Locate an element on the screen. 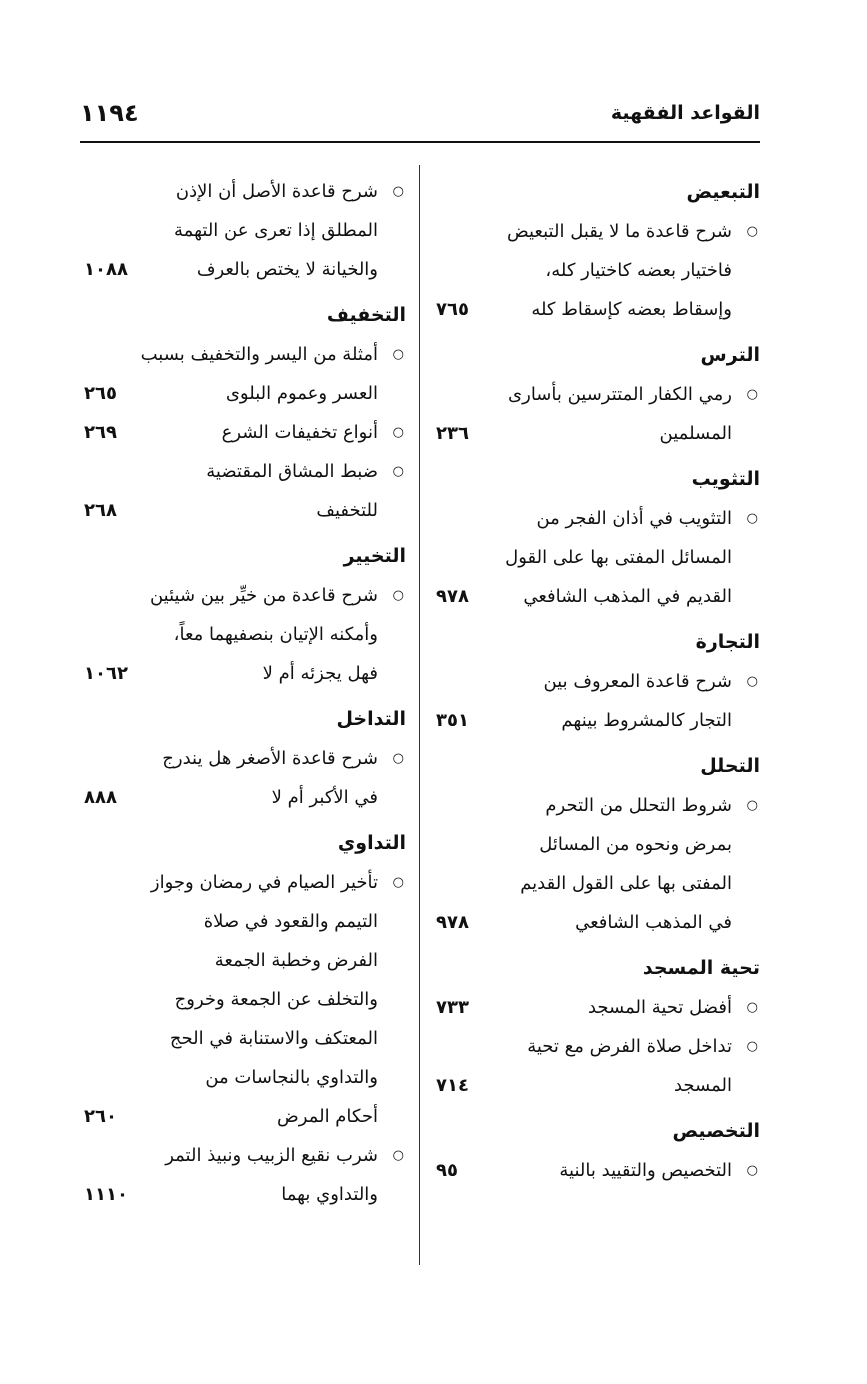 This screenshot has height=1384, width=867. entry-text: شرح قاعدة ما لا يقبل التبعيض ○ is located at coordinates (633, 231).